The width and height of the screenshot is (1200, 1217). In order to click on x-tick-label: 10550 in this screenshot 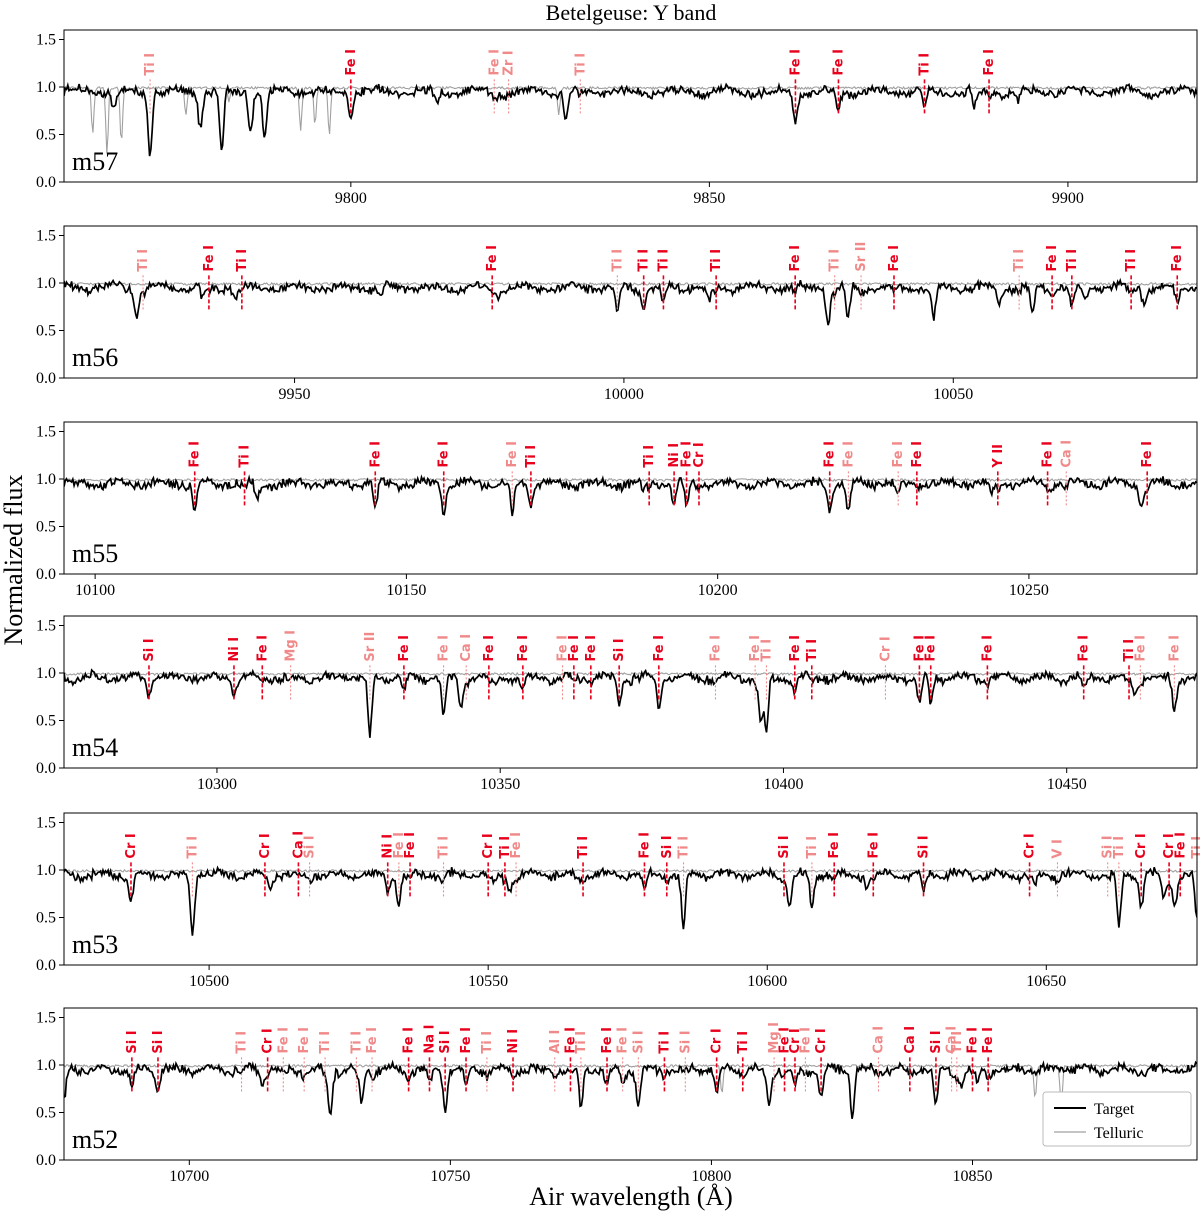, I will do `click(488, 981)`.